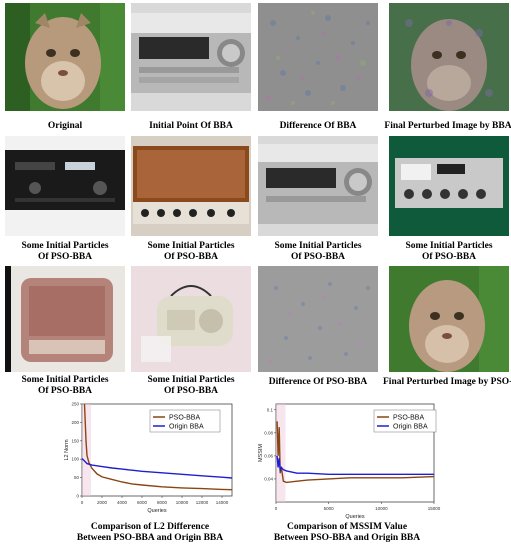 This screenshot has width=511, height=550. I want to click on caption-difference-bba: Difference Of BBA, so click(318, 126).